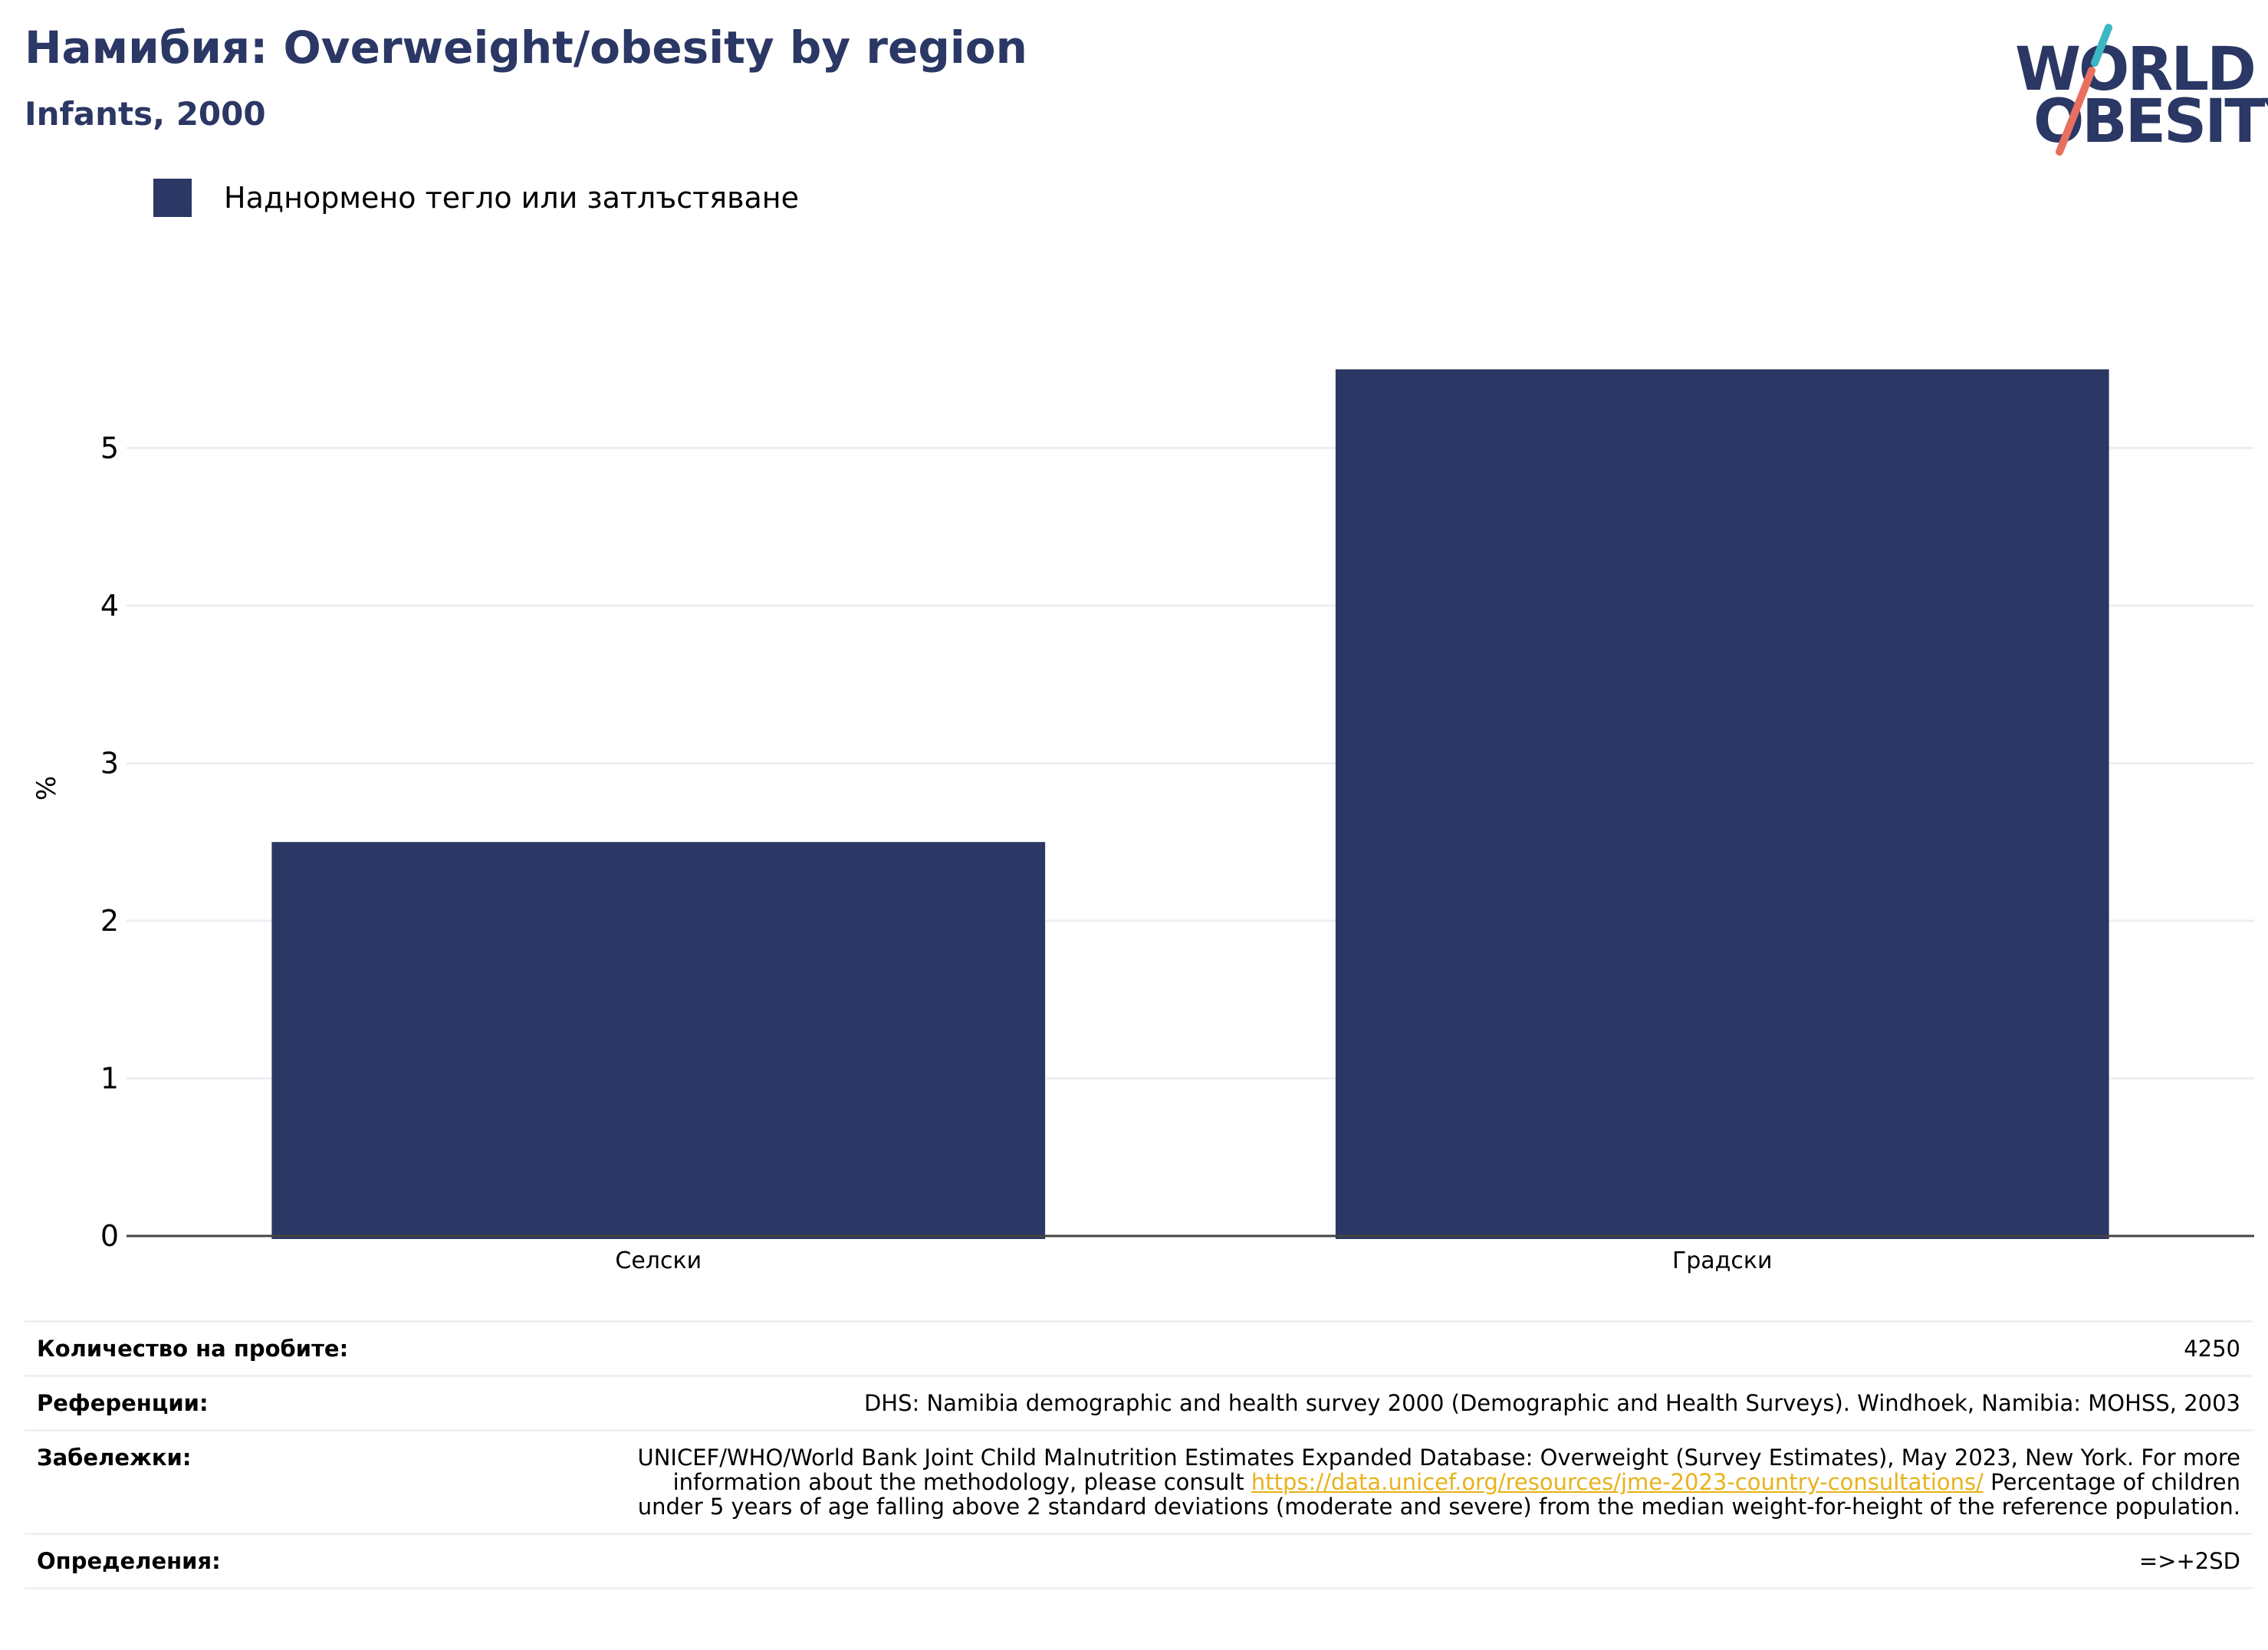 This screenshot has height=1650, width=2268. I want to click on logo-slash-icon, so click(2084, 90).